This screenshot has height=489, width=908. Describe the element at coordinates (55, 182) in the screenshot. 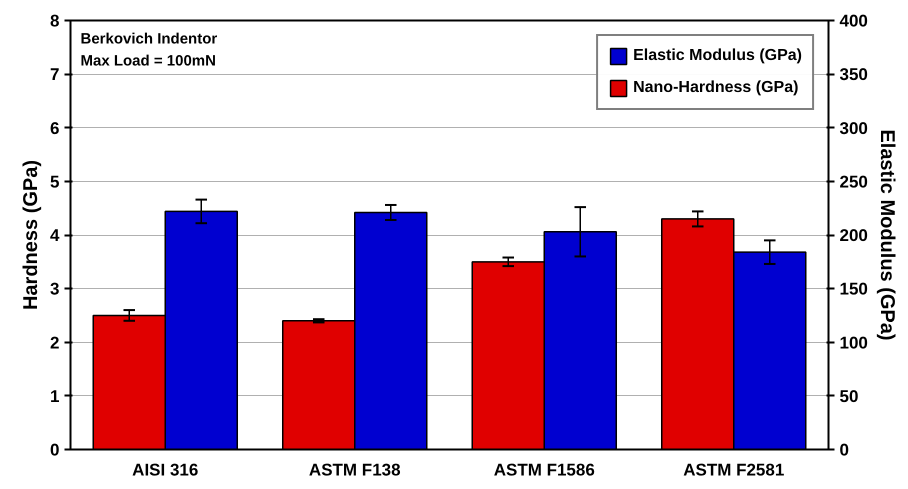

I see `y-tick-label: 5` at that location.